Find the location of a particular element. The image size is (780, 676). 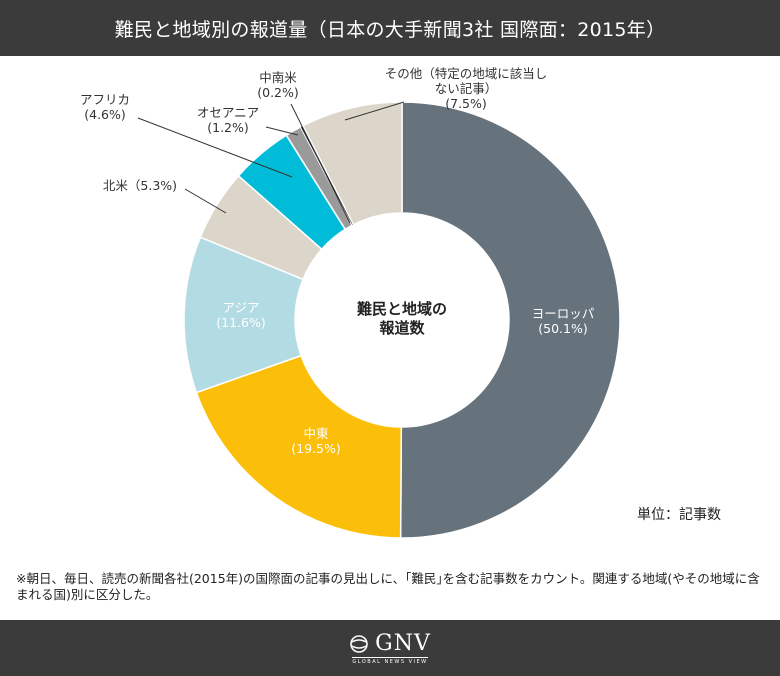

gnv-logo: GNV GLOBAL NEWS VIEW is located at coordinates (390, 648).